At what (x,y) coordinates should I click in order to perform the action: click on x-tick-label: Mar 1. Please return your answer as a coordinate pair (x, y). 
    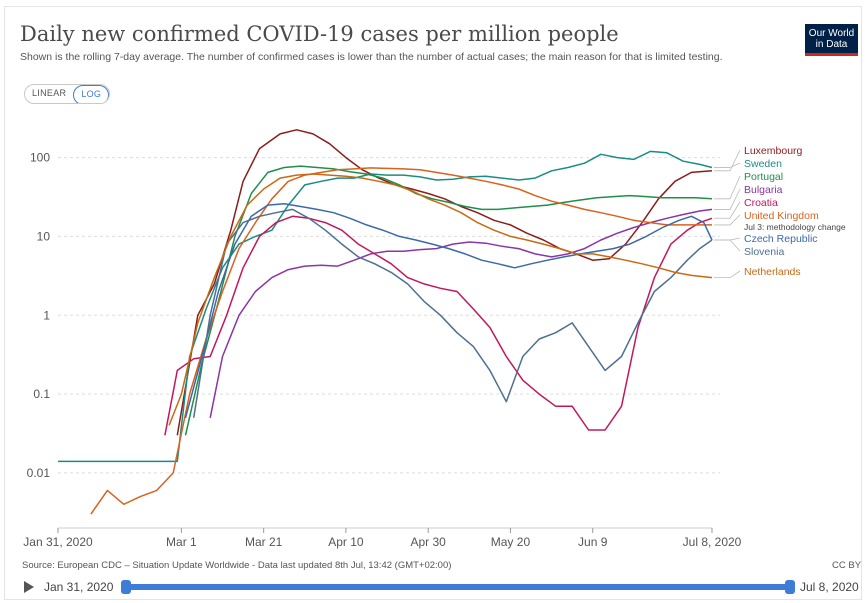
    Looking at the image, I should click on (181, 542).